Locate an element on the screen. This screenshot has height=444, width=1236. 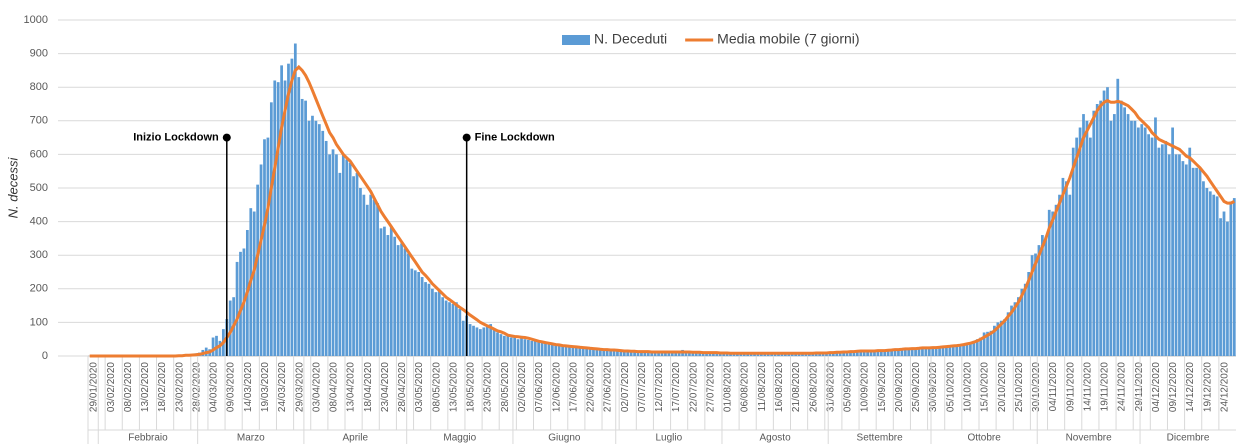
month-label: Luglio is located at coordinates (669, 438).